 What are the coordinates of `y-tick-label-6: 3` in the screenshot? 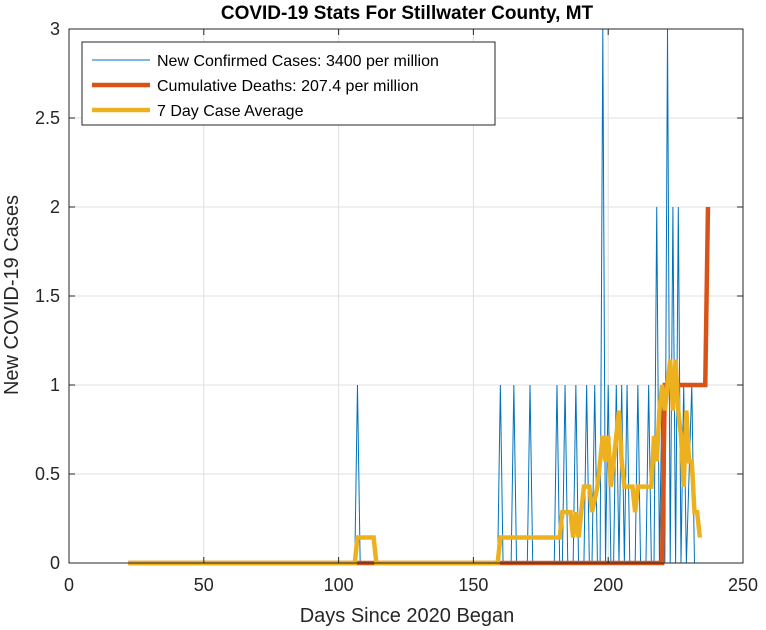 It's located at (55, 29).